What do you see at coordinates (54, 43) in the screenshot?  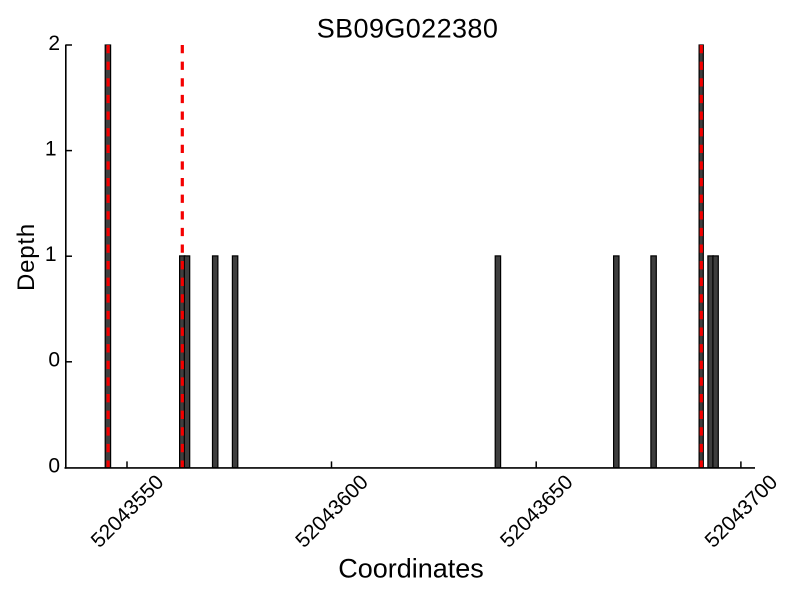 I see `svg-text: 2` at bounding box center [54, 43].